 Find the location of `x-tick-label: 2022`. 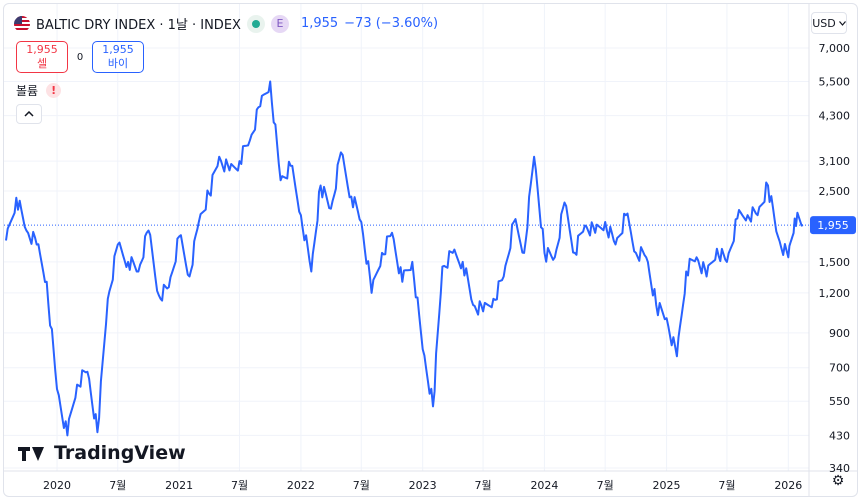

x-tick-label: 2022 is located at coordinates (301, 485).